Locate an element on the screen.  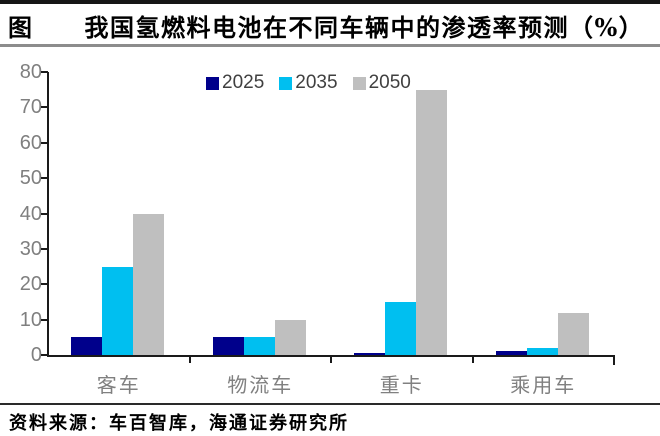
y-axis-line is located at coordinates (48, 214).